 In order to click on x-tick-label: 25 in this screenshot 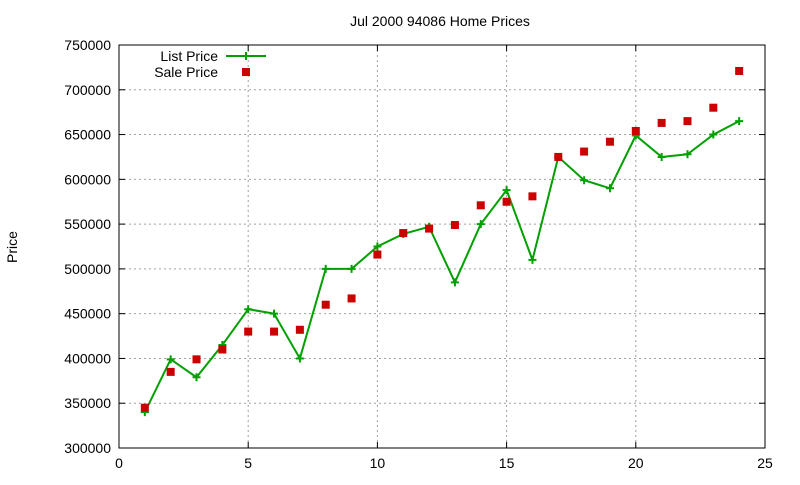, I will do `click(765, 463)`.